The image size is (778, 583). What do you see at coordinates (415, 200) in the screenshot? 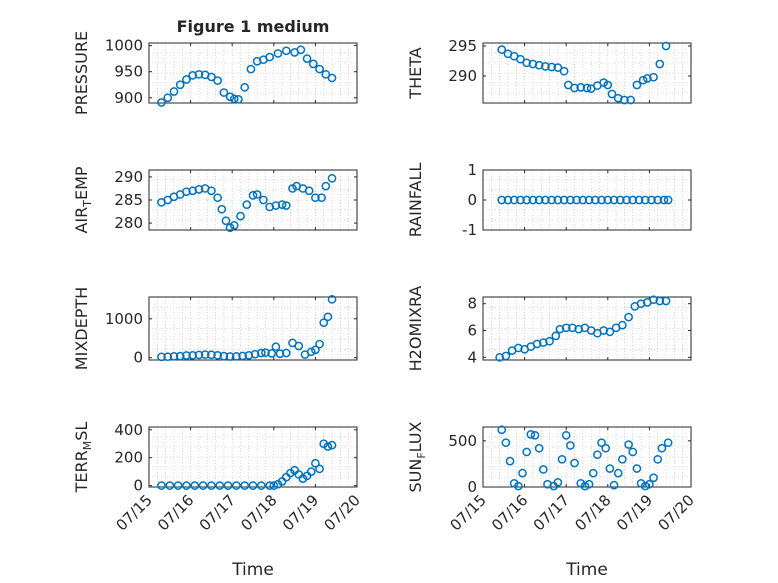
I see `y-axis-label: RAINFALL` at bounding box center [415, 200].